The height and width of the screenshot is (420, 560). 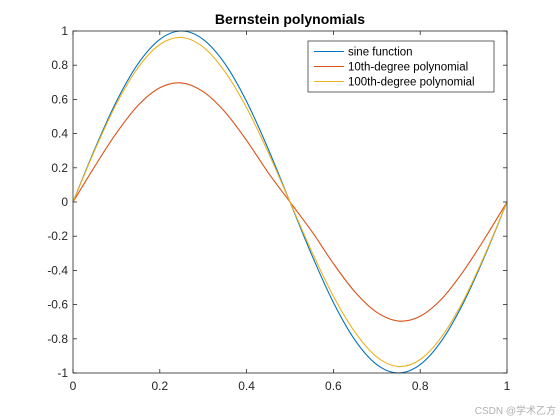 What do you see at coordinates (57, 305) in the screenshot?
I see `y-tick-label: -0.6` at bounding box center [57, 305].